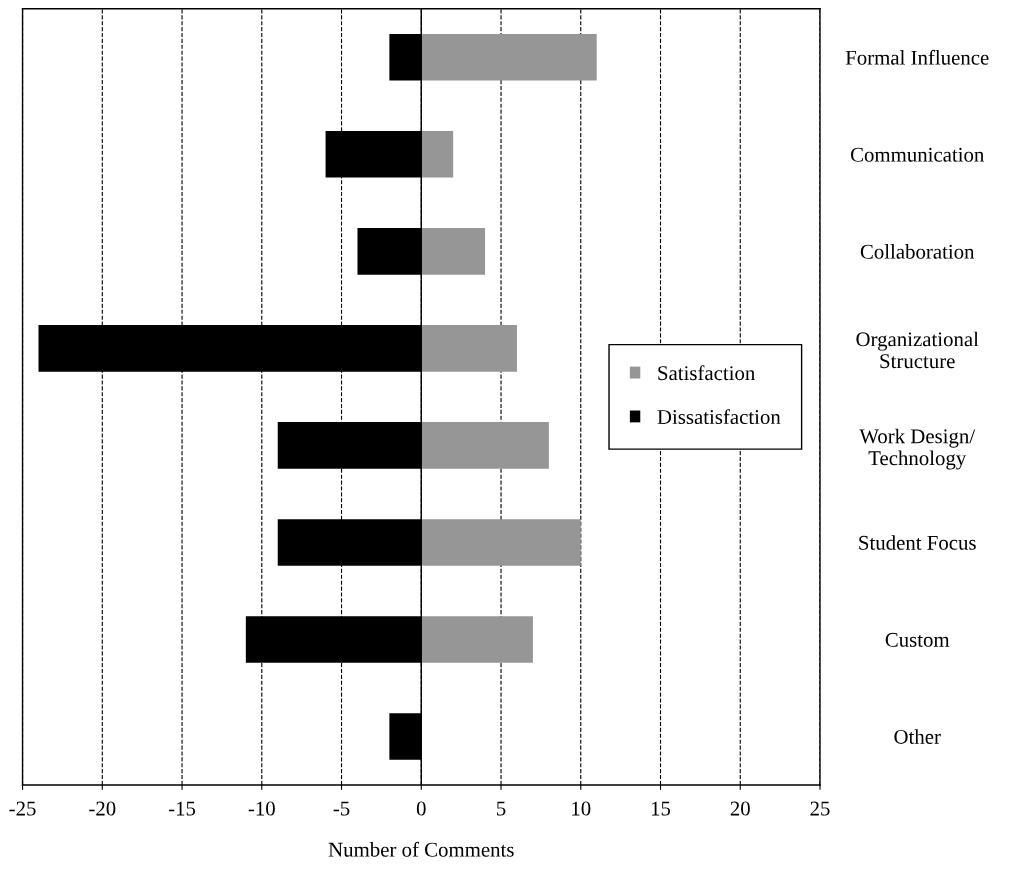  Describe the element at coordinates (917, 154) in the screenshot. I see `y-tick-label: Communication` at that location.